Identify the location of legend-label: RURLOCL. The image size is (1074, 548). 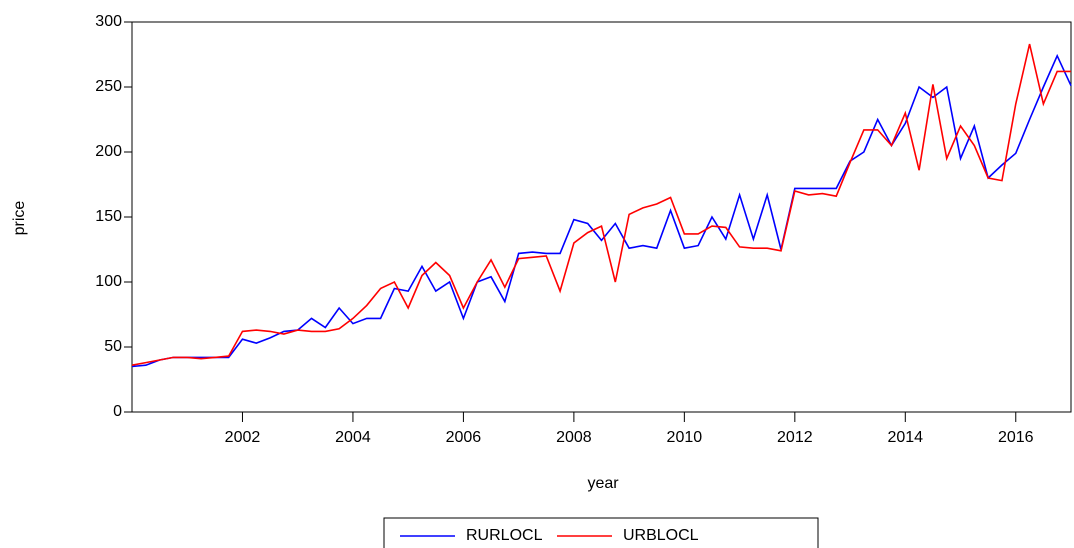
(504, 535).